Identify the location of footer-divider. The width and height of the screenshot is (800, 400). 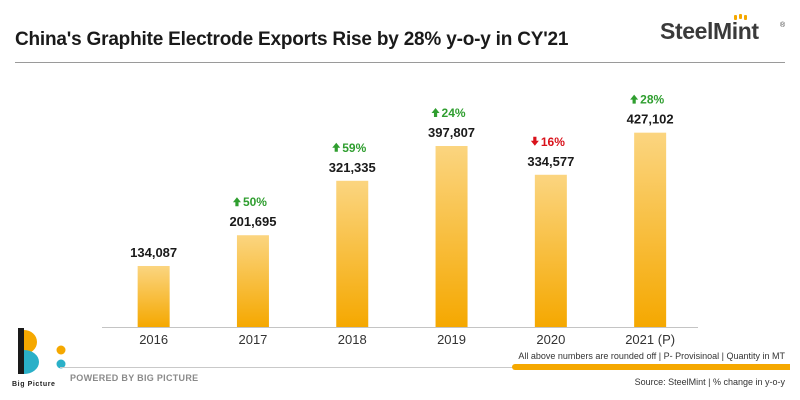
(290, 367).